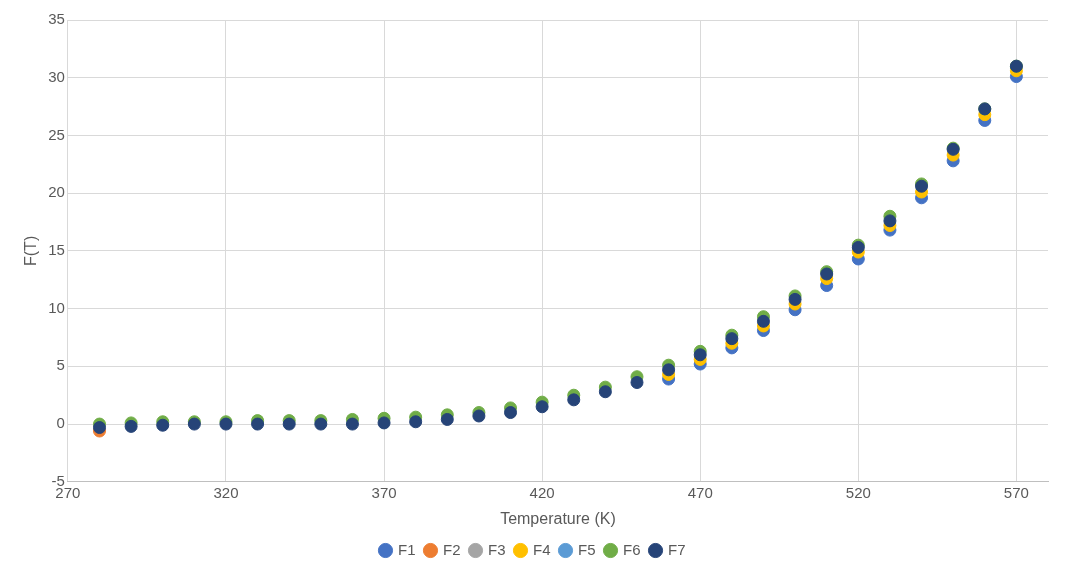 The height and width of the screenshot is (587, 1086). I want to click on y-tick-label: 10, so click(56, 307).